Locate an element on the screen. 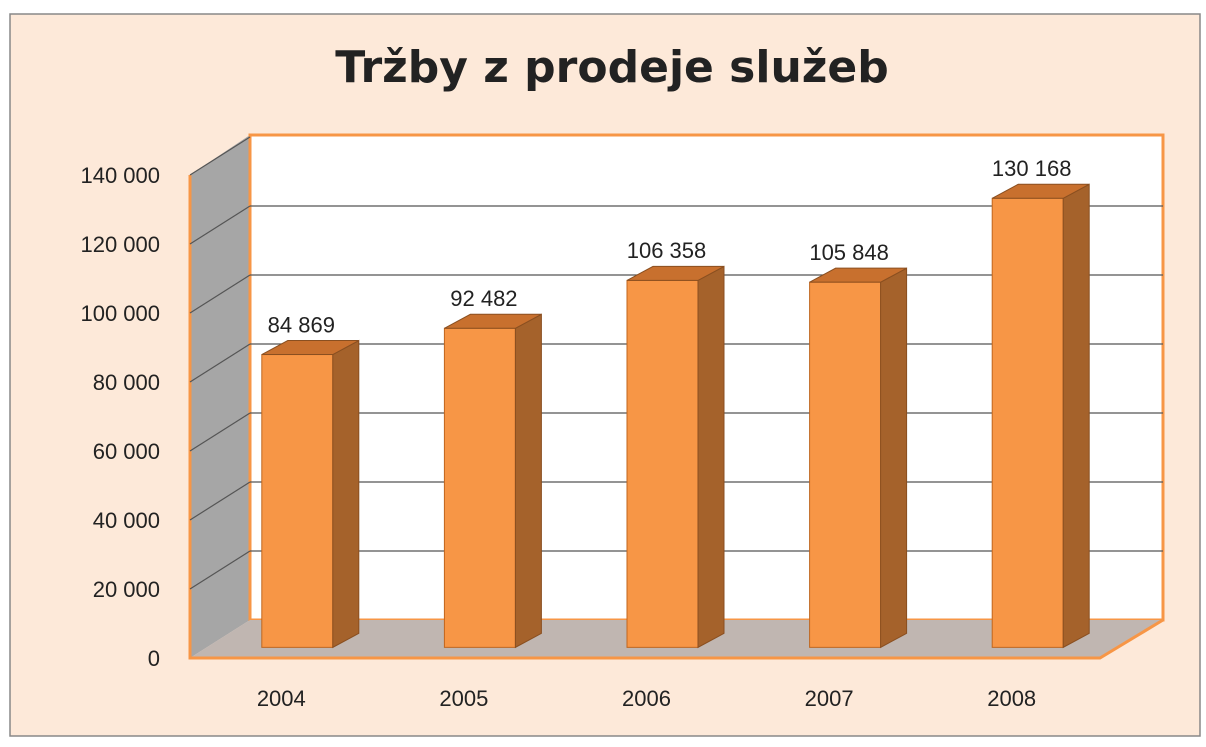 The image size is (1206, 747). x-tick-label: 2005 is located at coordinates (463, 698).